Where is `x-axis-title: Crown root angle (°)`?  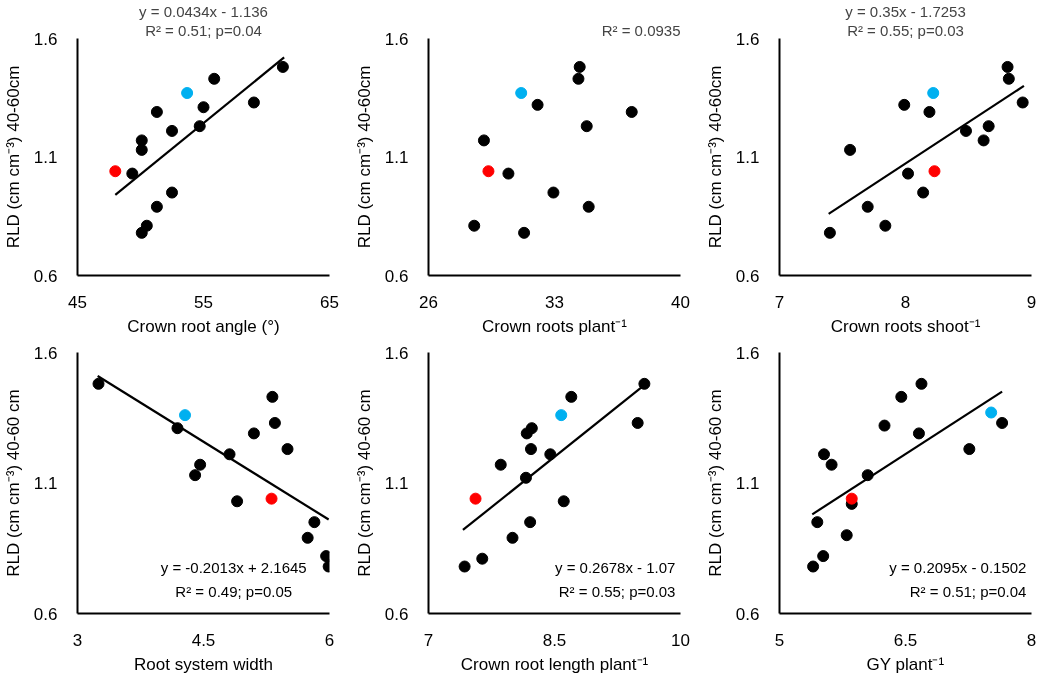
x-axis-title: Crown root angle (°) is located at coordinates (203, 326).